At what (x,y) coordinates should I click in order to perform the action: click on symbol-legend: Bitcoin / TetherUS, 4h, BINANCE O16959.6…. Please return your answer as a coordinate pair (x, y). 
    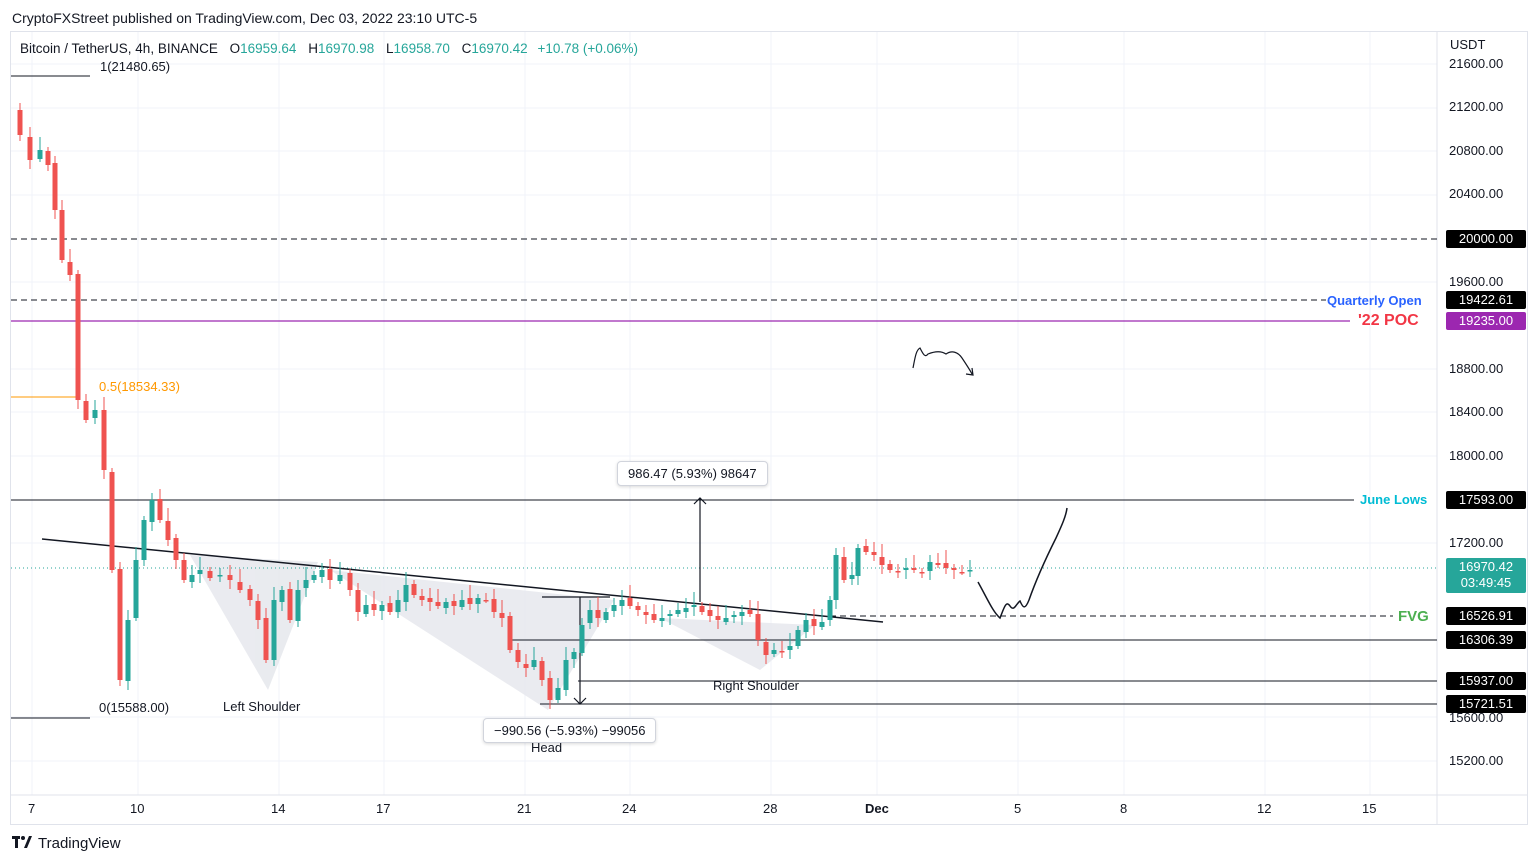
    Looking at the image, I should click on (329, 48).